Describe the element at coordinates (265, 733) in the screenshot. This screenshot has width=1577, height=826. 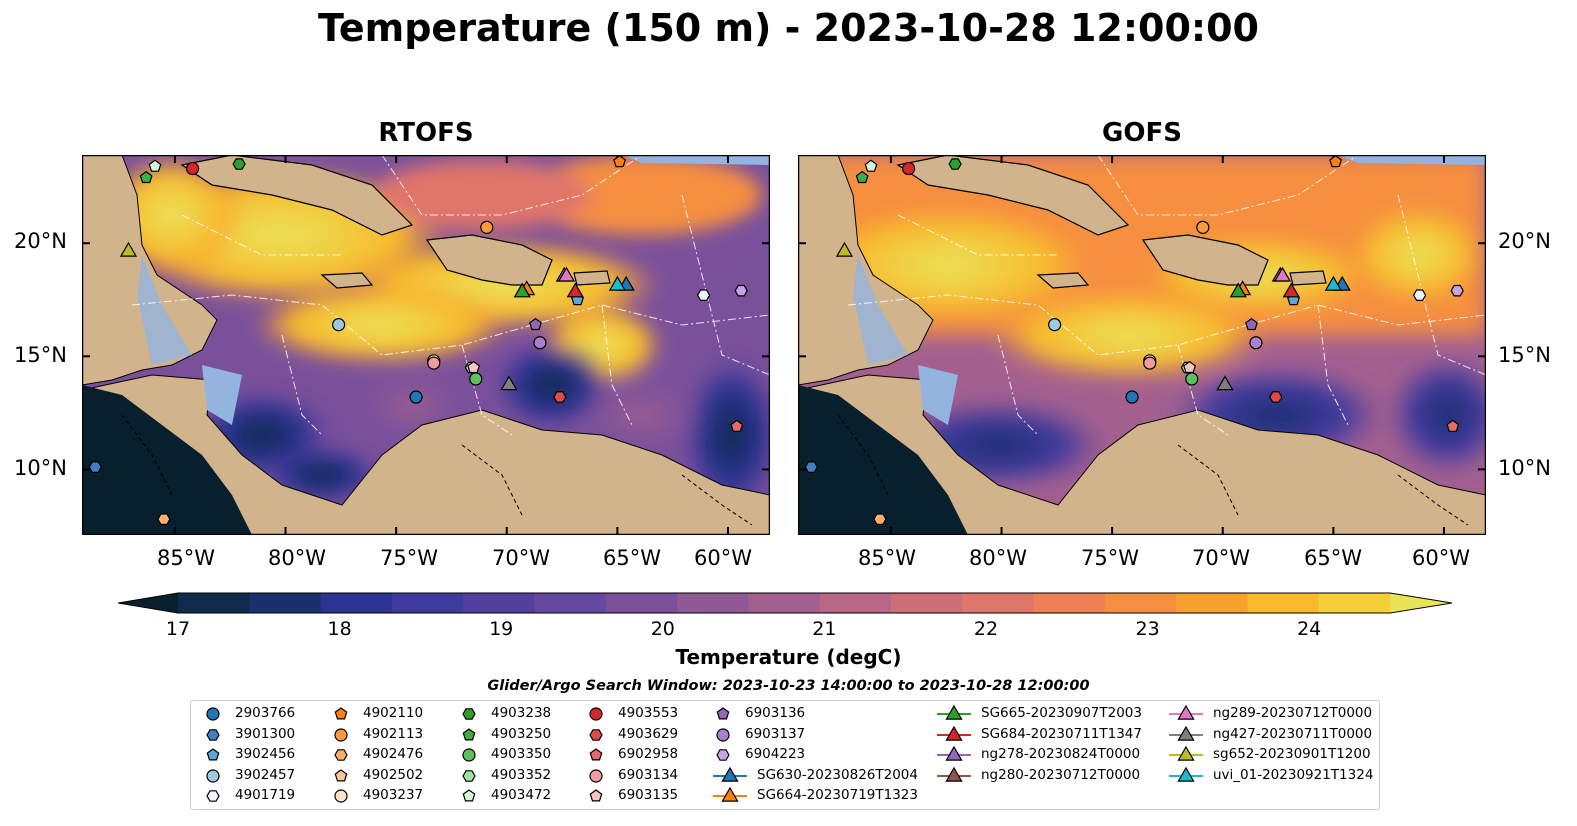
I see `legend-label: 3901300` at that location.